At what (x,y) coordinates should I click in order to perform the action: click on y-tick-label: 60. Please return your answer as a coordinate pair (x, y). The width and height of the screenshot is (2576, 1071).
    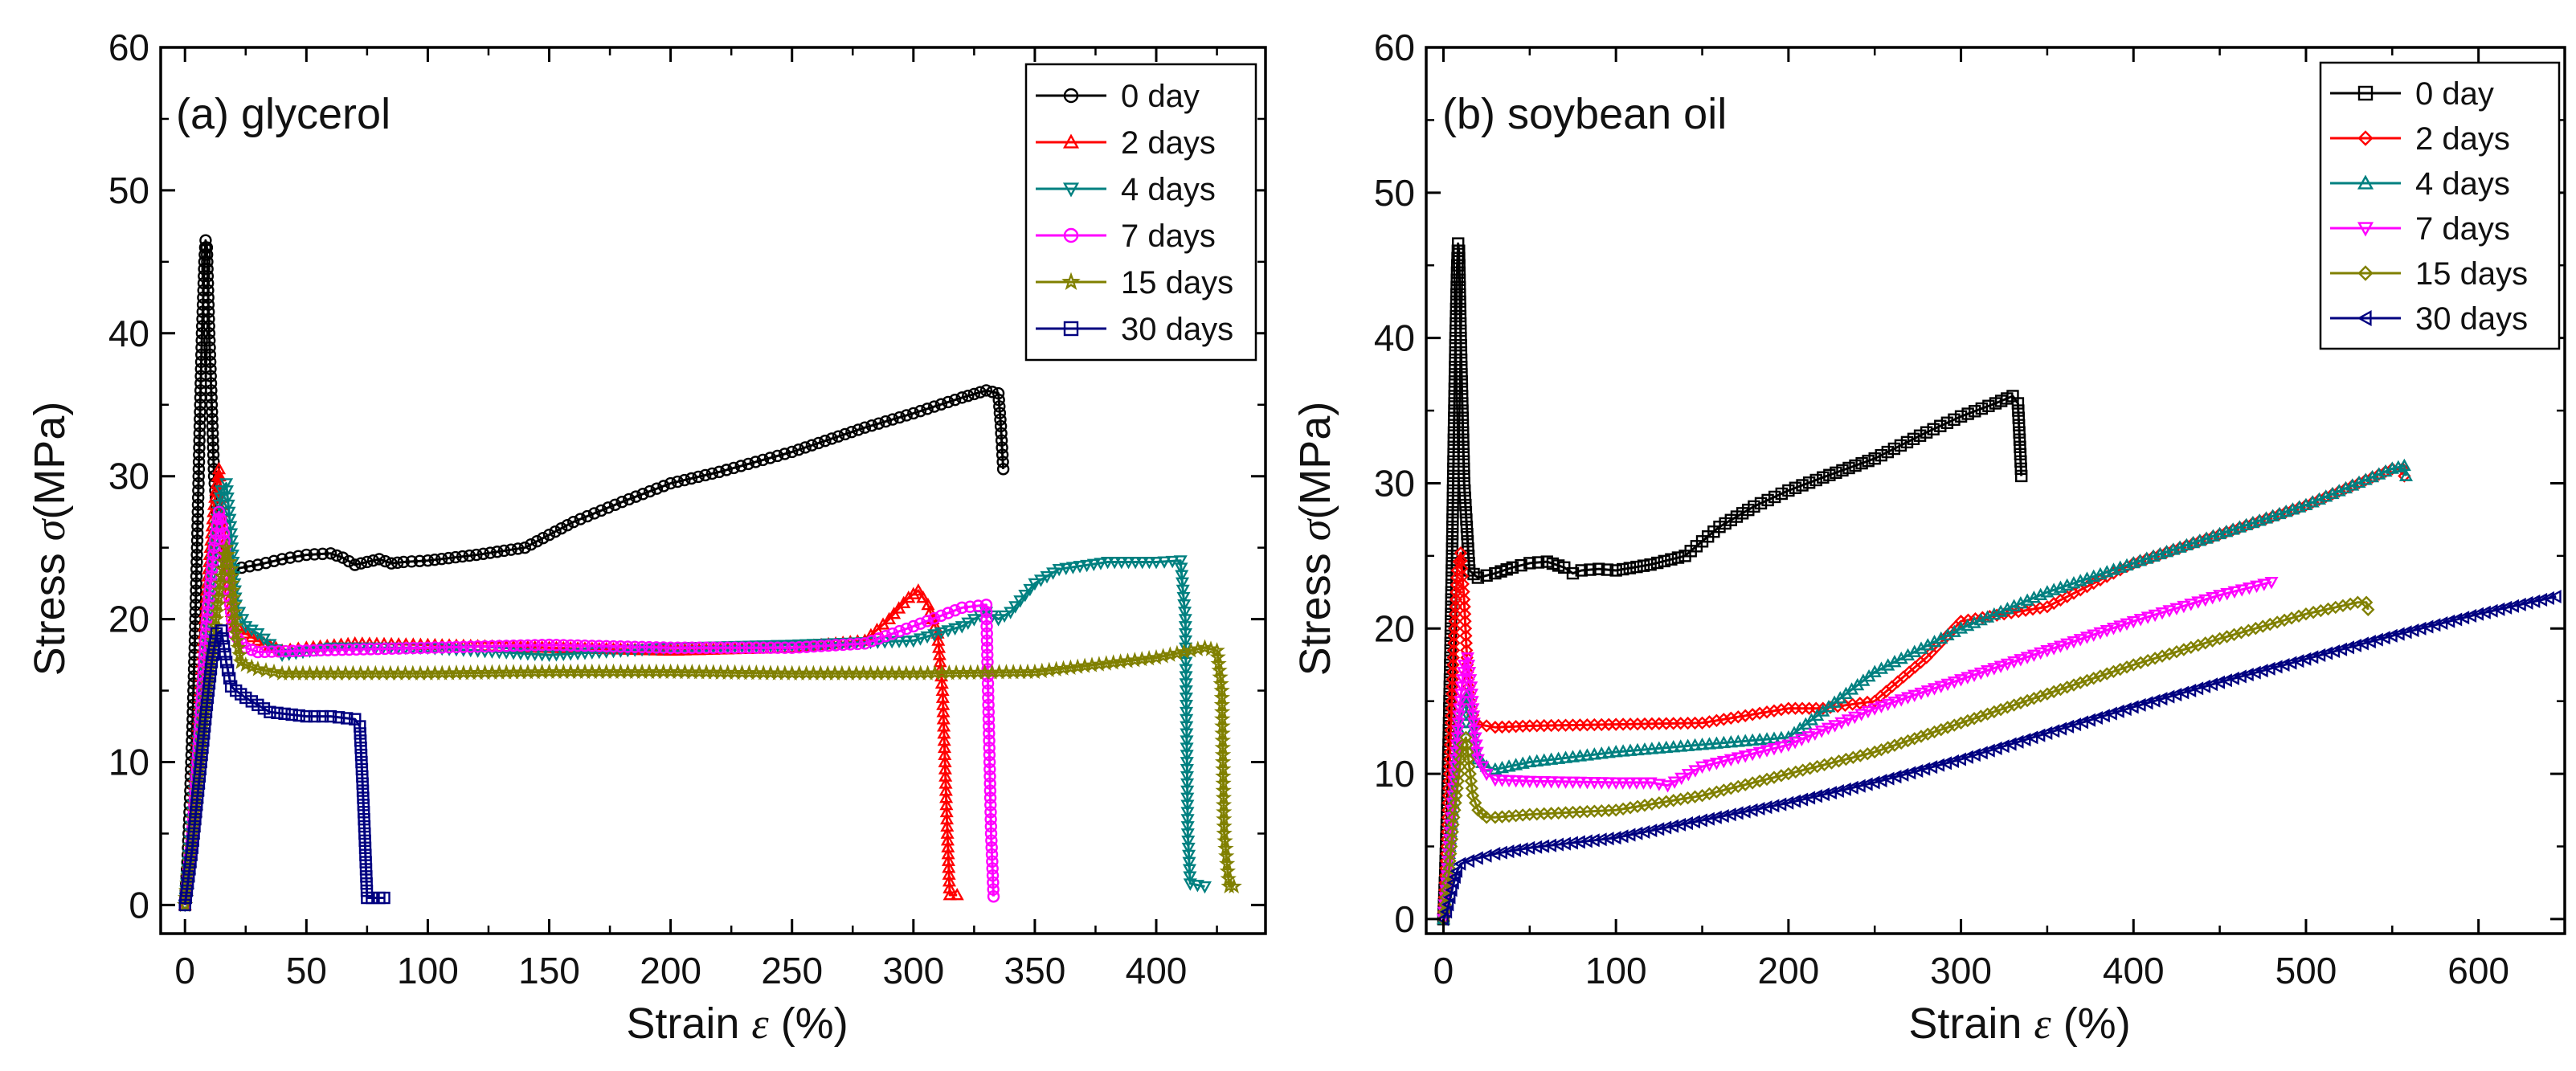
    Looking at the image, I should click on (1394, 47).